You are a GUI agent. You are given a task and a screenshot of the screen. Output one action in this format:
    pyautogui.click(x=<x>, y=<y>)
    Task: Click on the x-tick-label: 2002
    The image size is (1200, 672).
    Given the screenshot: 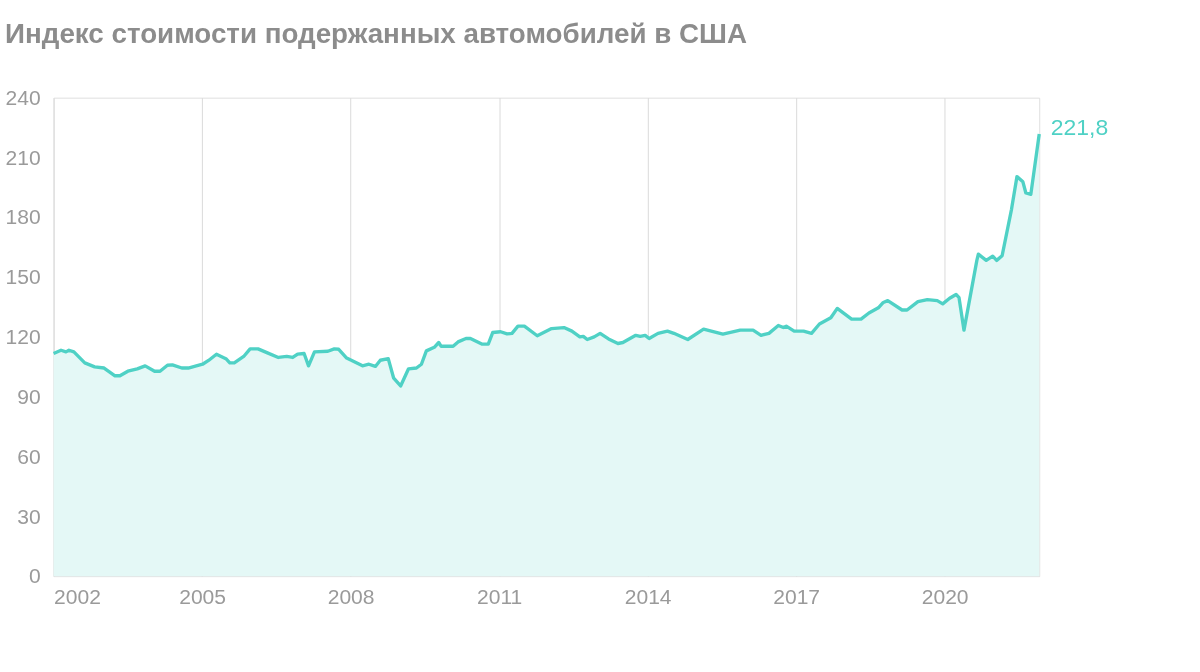 What is the action you would take?
    pyautogui.click(x=77, y=597)
    